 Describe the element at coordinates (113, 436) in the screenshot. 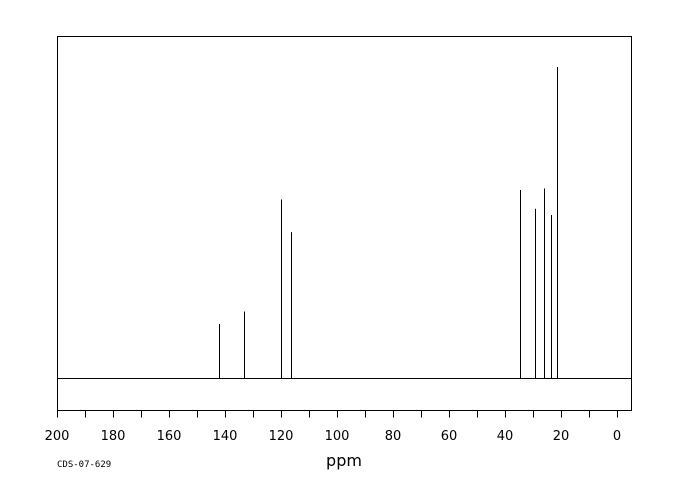

I see `x-tick-label-180: 180` at that location.